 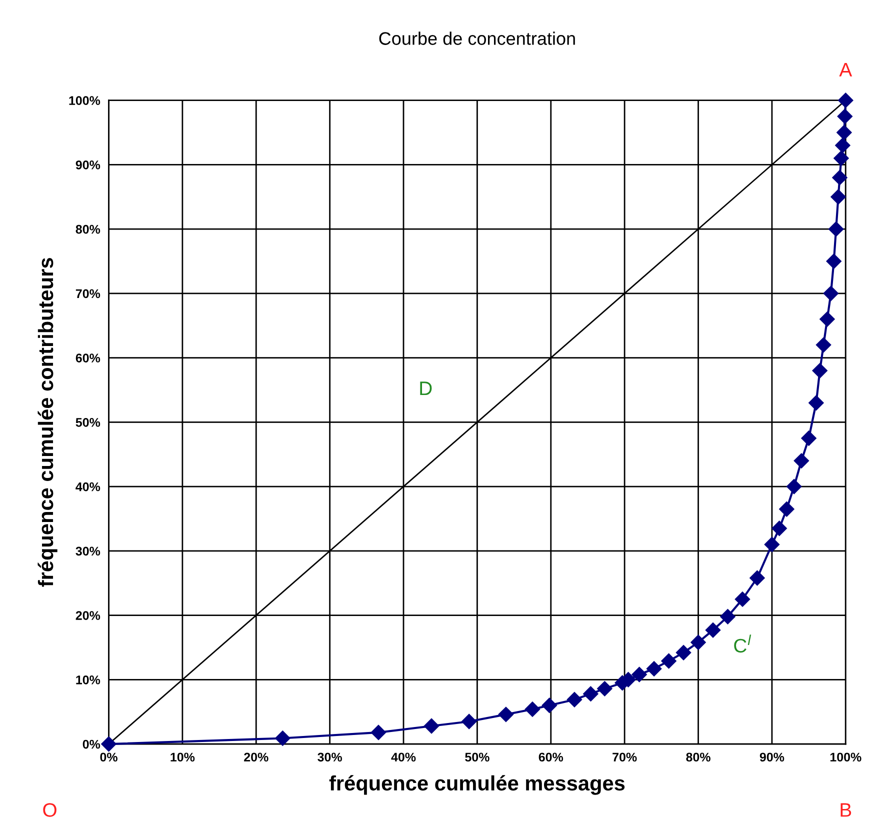 What do you see at coordinates (182, 757) in the screenshot?
I see `x-tick-label: 10%` at bounding box center [182, 757].